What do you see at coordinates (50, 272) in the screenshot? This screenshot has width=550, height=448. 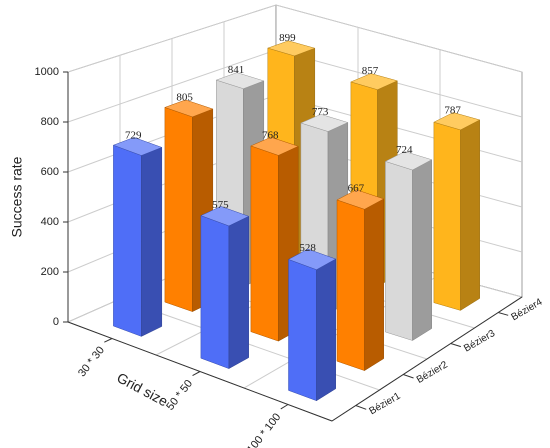 I see `z-tick-label: 200` at bounding box center [50, 272].